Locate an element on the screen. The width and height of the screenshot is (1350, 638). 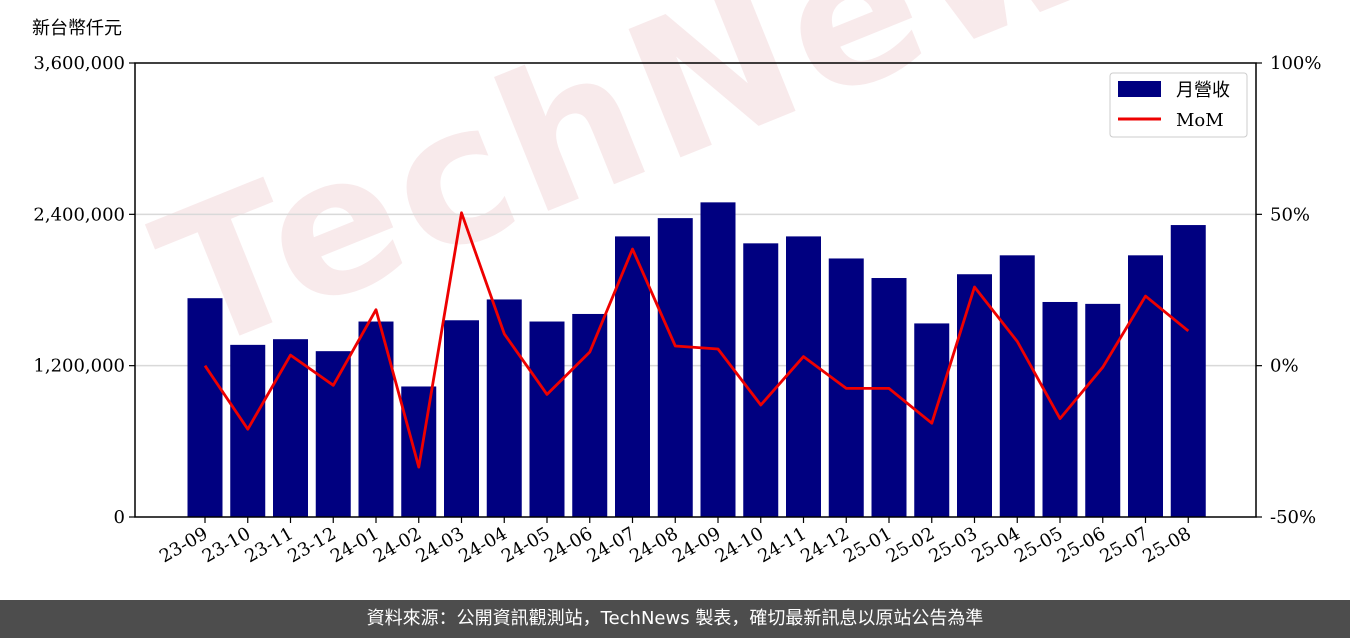
x-tick-label: 25-04 is located at coordinates (995, 545).